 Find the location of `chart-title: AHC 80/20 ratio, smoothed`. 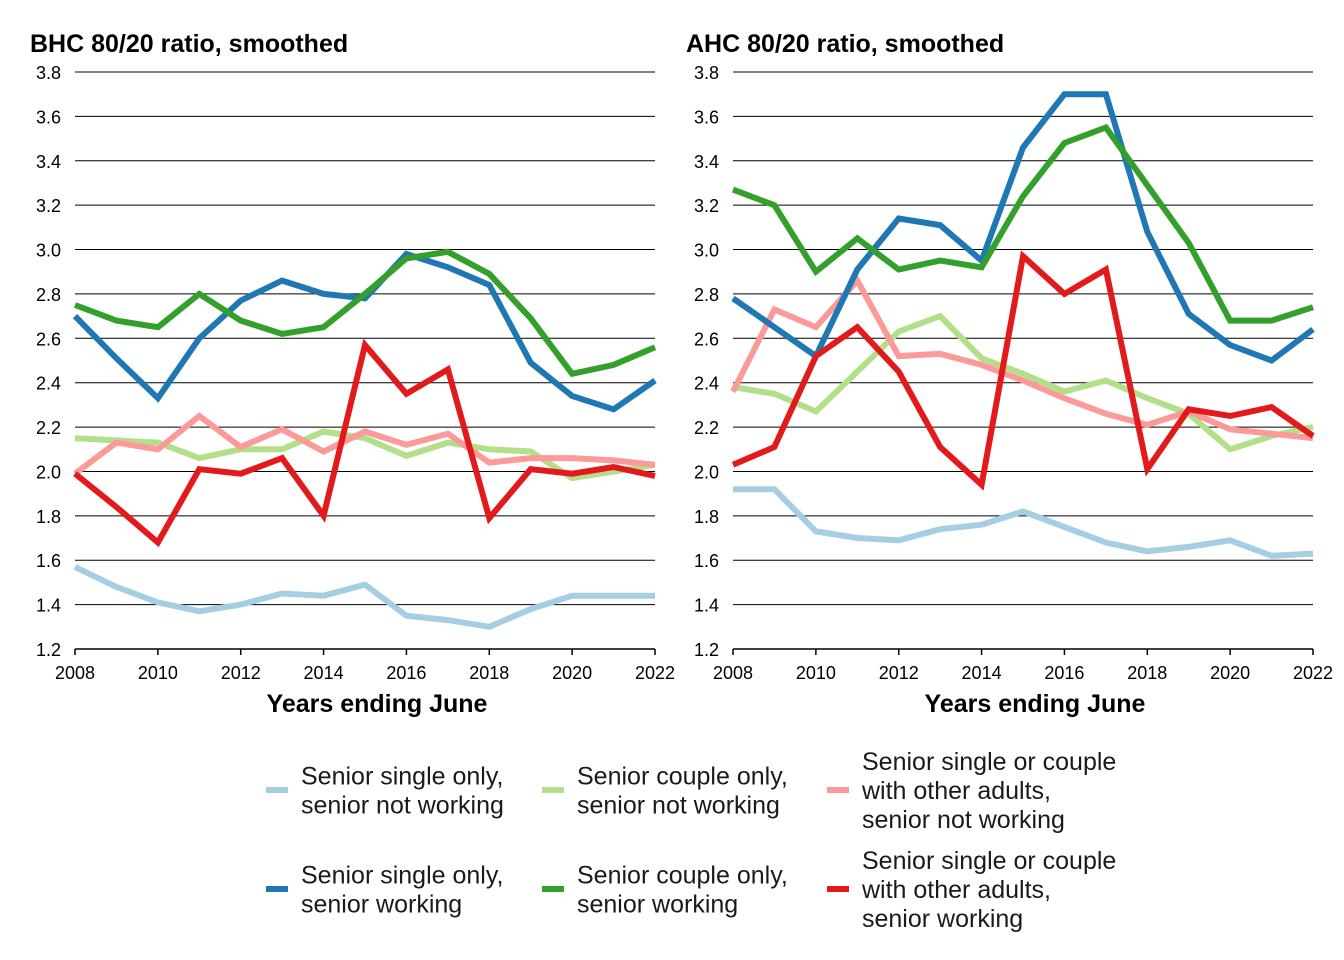

chart-title: AHC 80/20 ratio, smoothed is located at coordinates (845, 44).